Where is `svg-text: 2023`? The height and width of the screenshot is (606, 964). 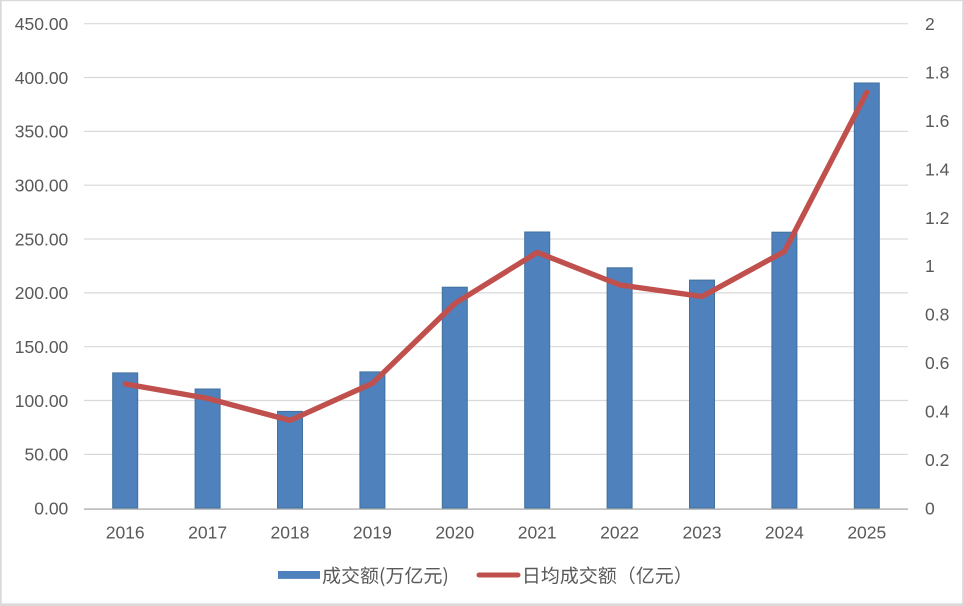 svg-text: 2023 is located at coordinates (702, 533).